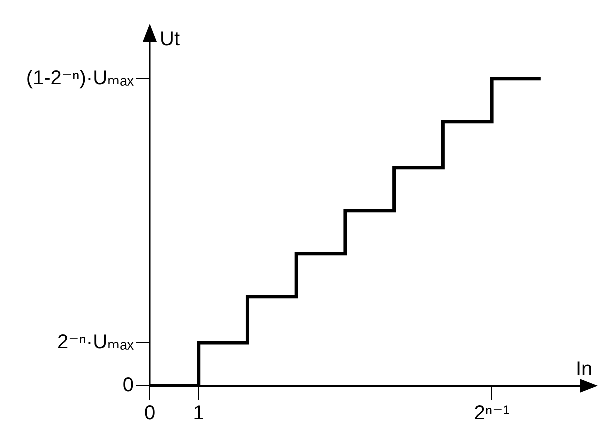 Image resolution: width=598 pixels, height=430 pixels. I want to click on x-tick-label: 1, so click(198, 413).